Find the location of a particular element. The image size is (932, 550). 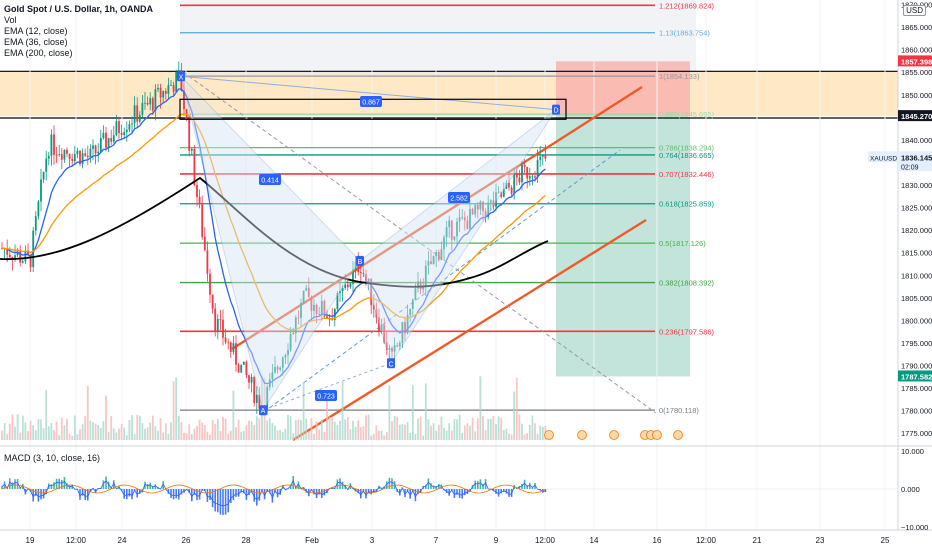

macd-label: MACD (3, 10, close, 16) is located at coordinates (52, 458).